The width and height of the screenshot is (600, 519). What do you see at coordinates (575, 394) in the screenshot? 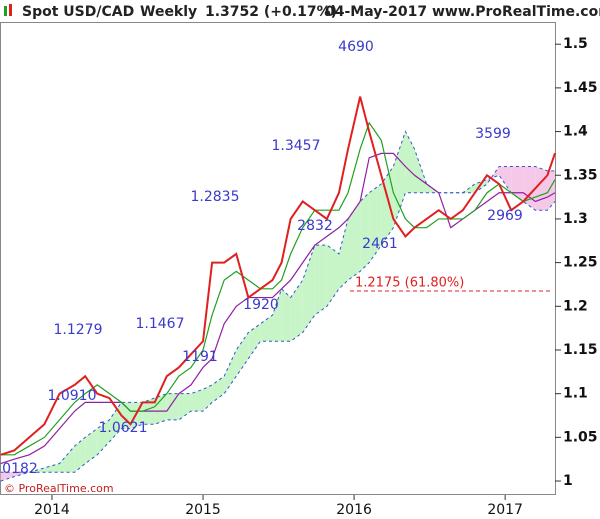
I see `y-tick-label: 1.1` at bounding box center [575, 394].